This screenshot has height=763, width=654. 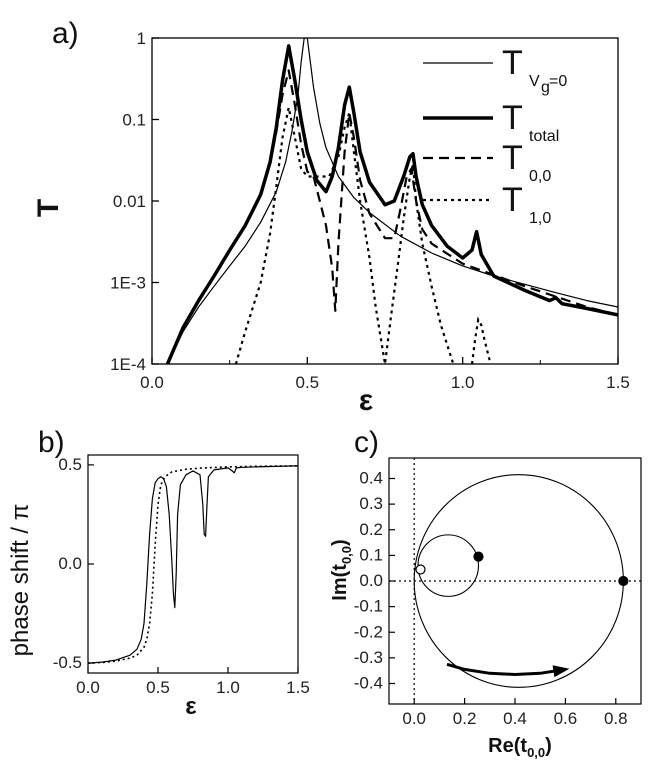 What do you see at coordinates (548, 746) in the screenshot?
I see `panel-c-xlabel-close: )` at bounding box center [548, 746].